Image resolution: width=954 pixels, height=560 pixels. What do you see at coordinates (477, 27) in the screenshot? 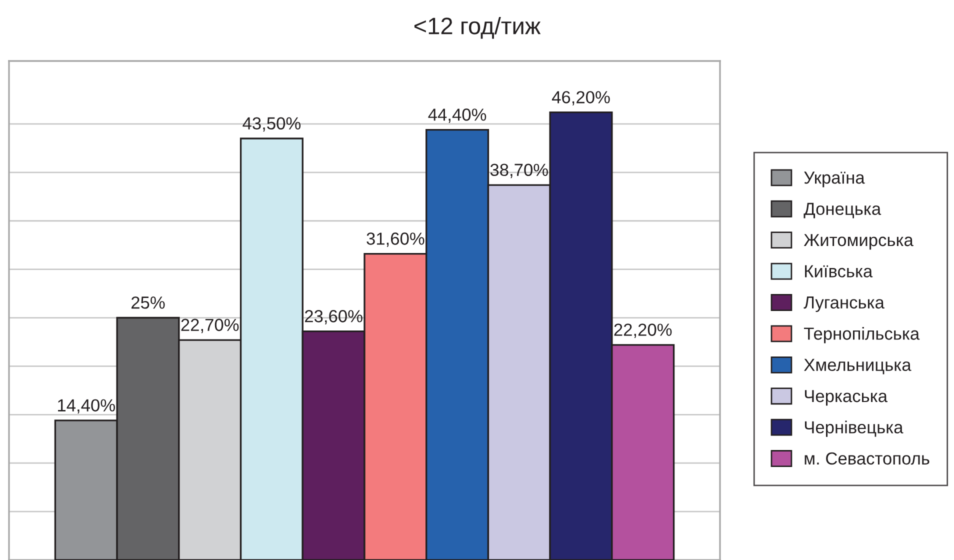
I see `chart-title: <12 год/тиж` at bounding box center [477, 27].